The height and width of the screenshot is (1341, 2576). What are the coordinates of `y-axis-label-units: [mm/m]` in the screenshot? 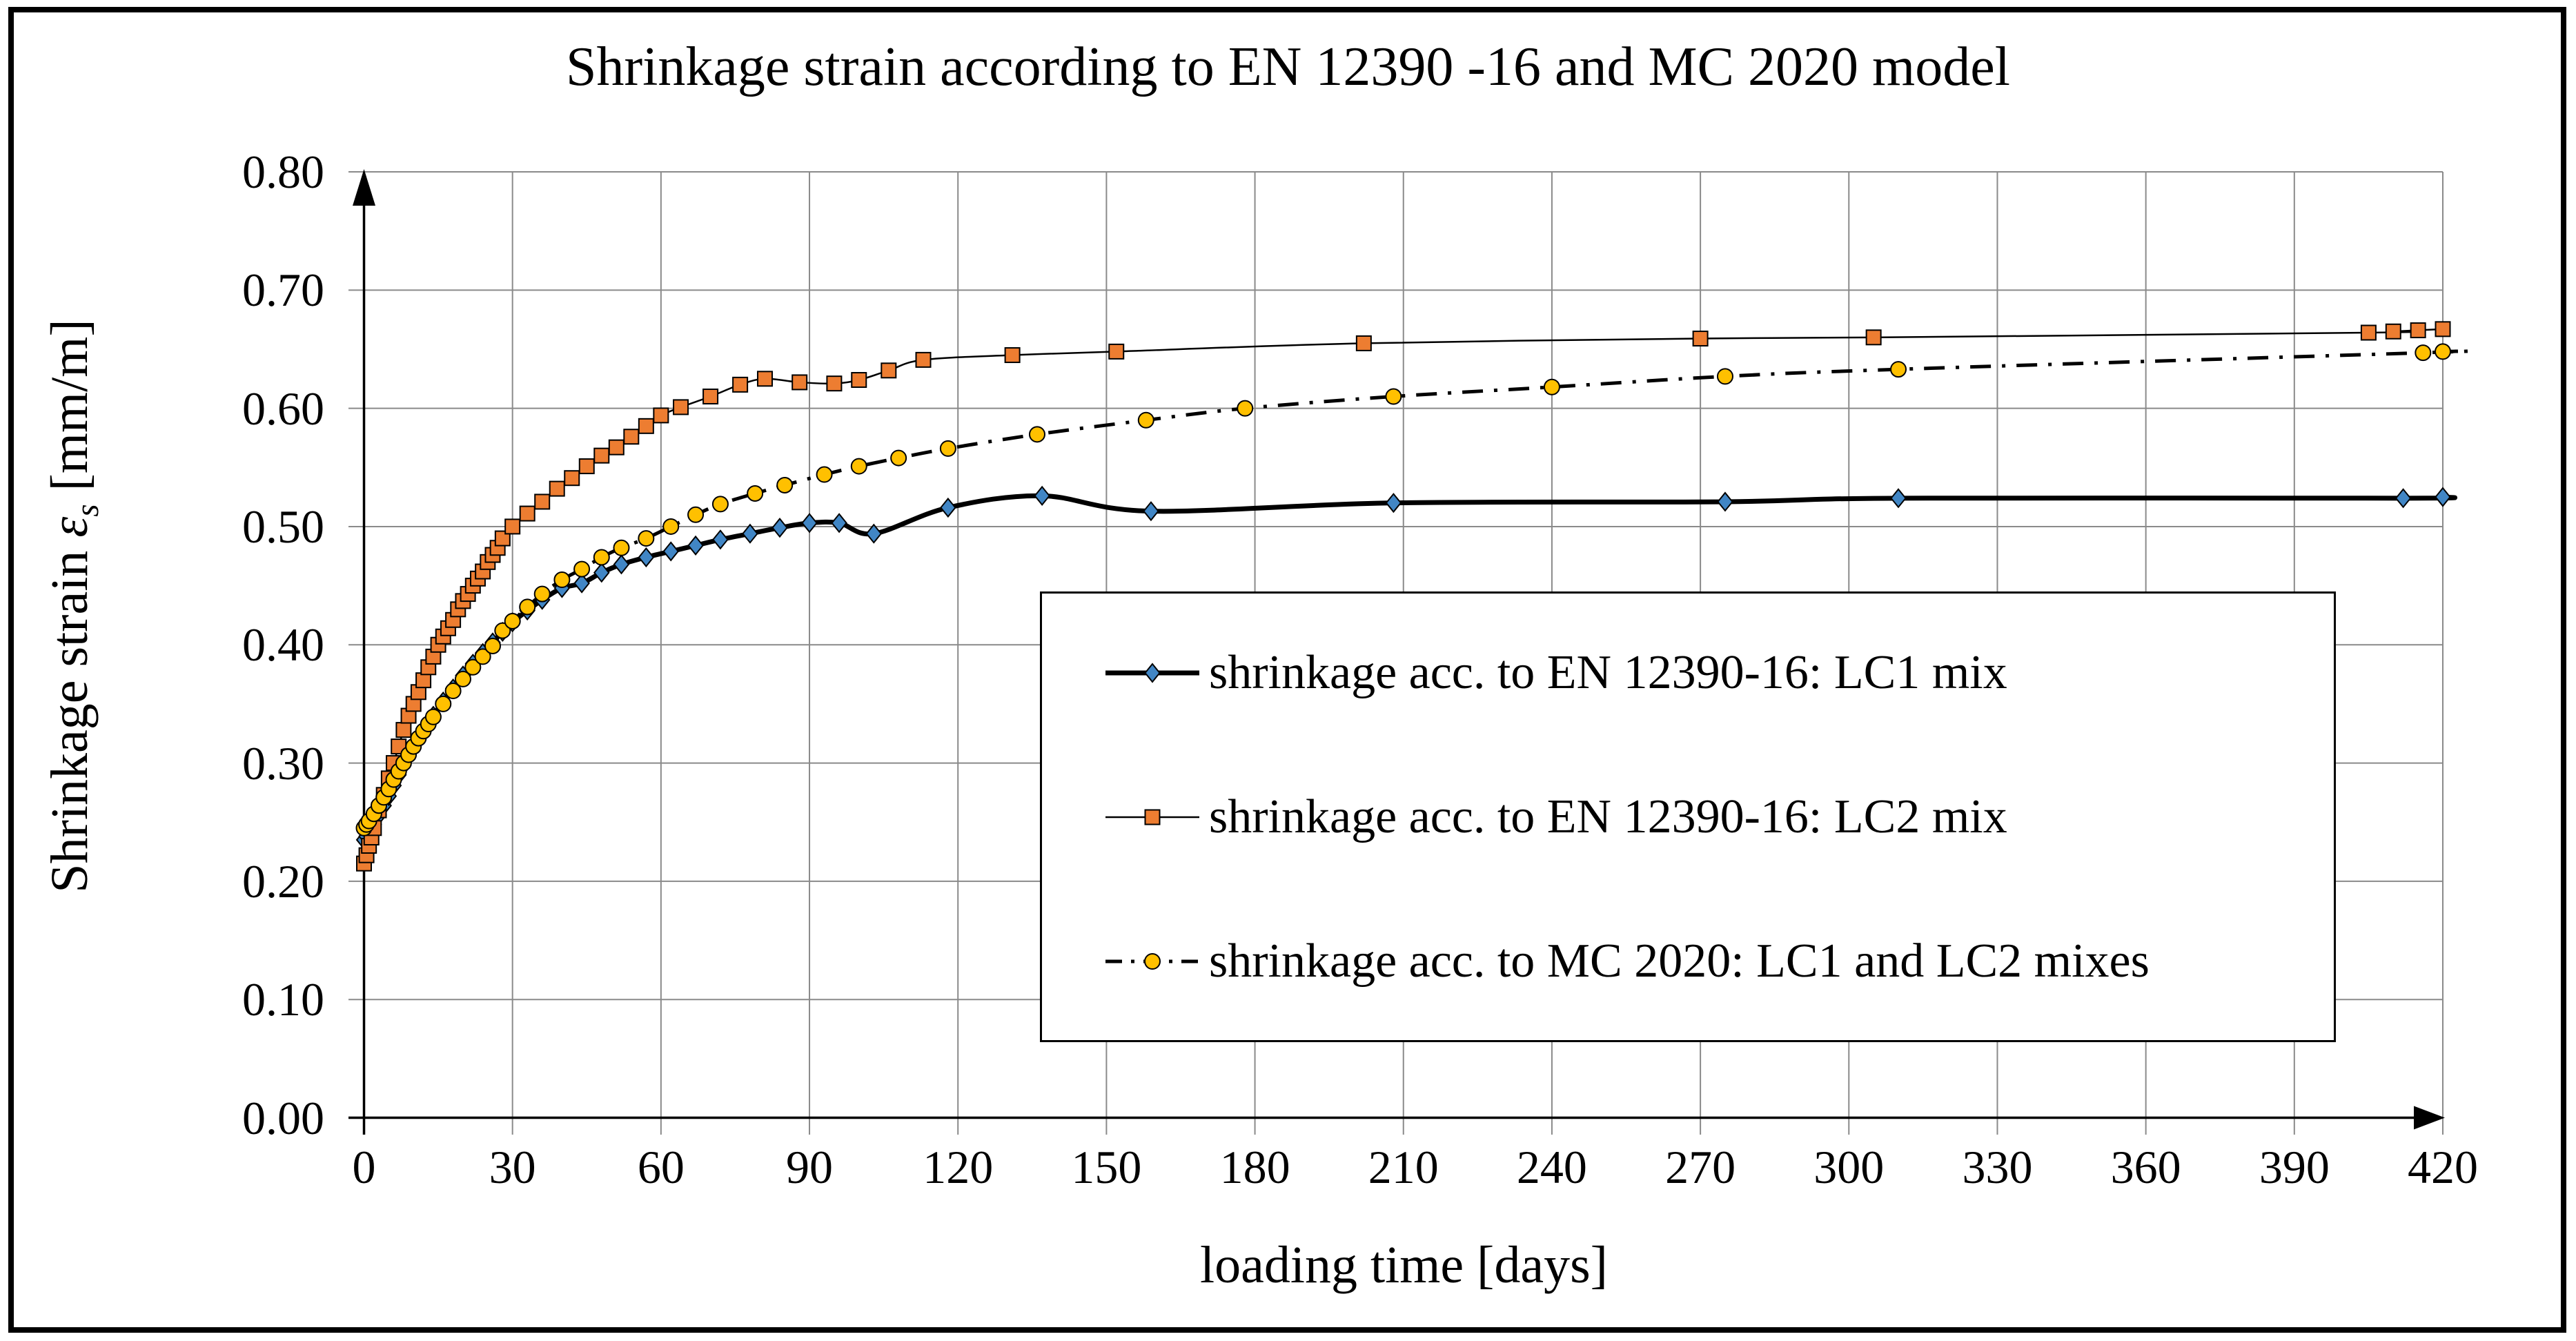 It's located at (69, 412).